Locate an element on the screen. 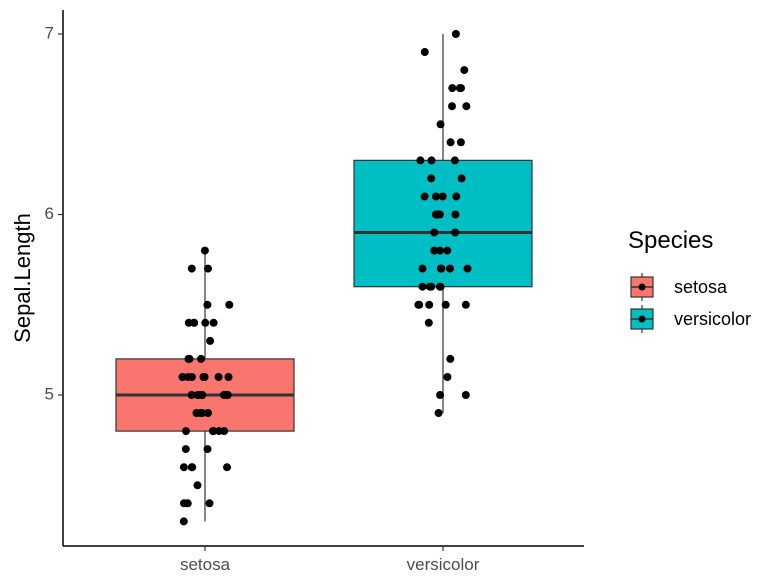 This screenshot has width=776, height=582. legend-label-versicolor: versicolor is located at coordinates (712, 319).